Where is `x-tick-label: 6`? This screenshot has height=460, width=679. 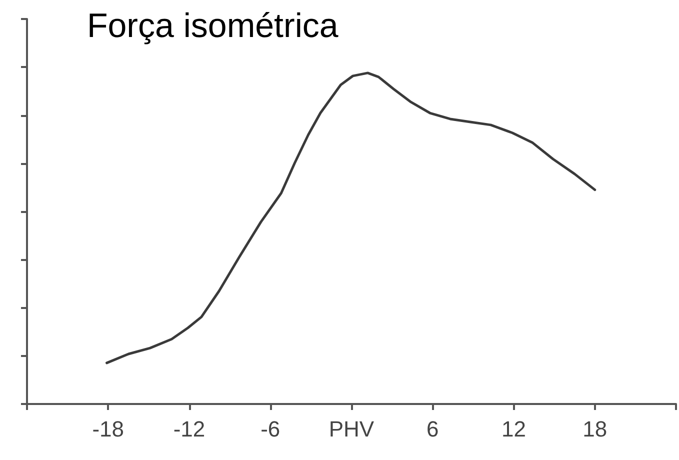
x-tick-label: 6 is located at coordinates (432, 429).